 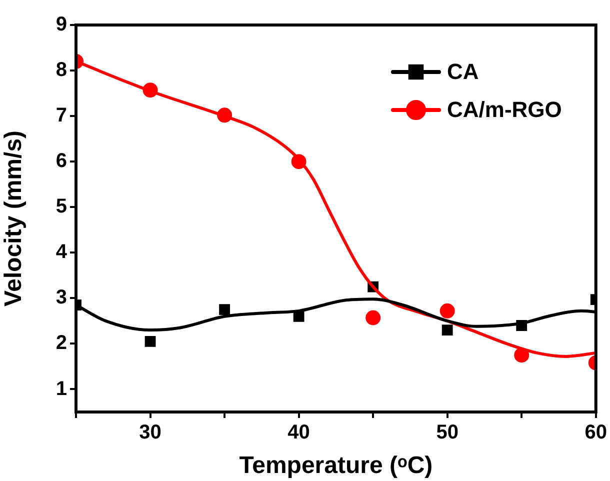 I want to click on y-tick-label: 6, so click(x=61, y=161).